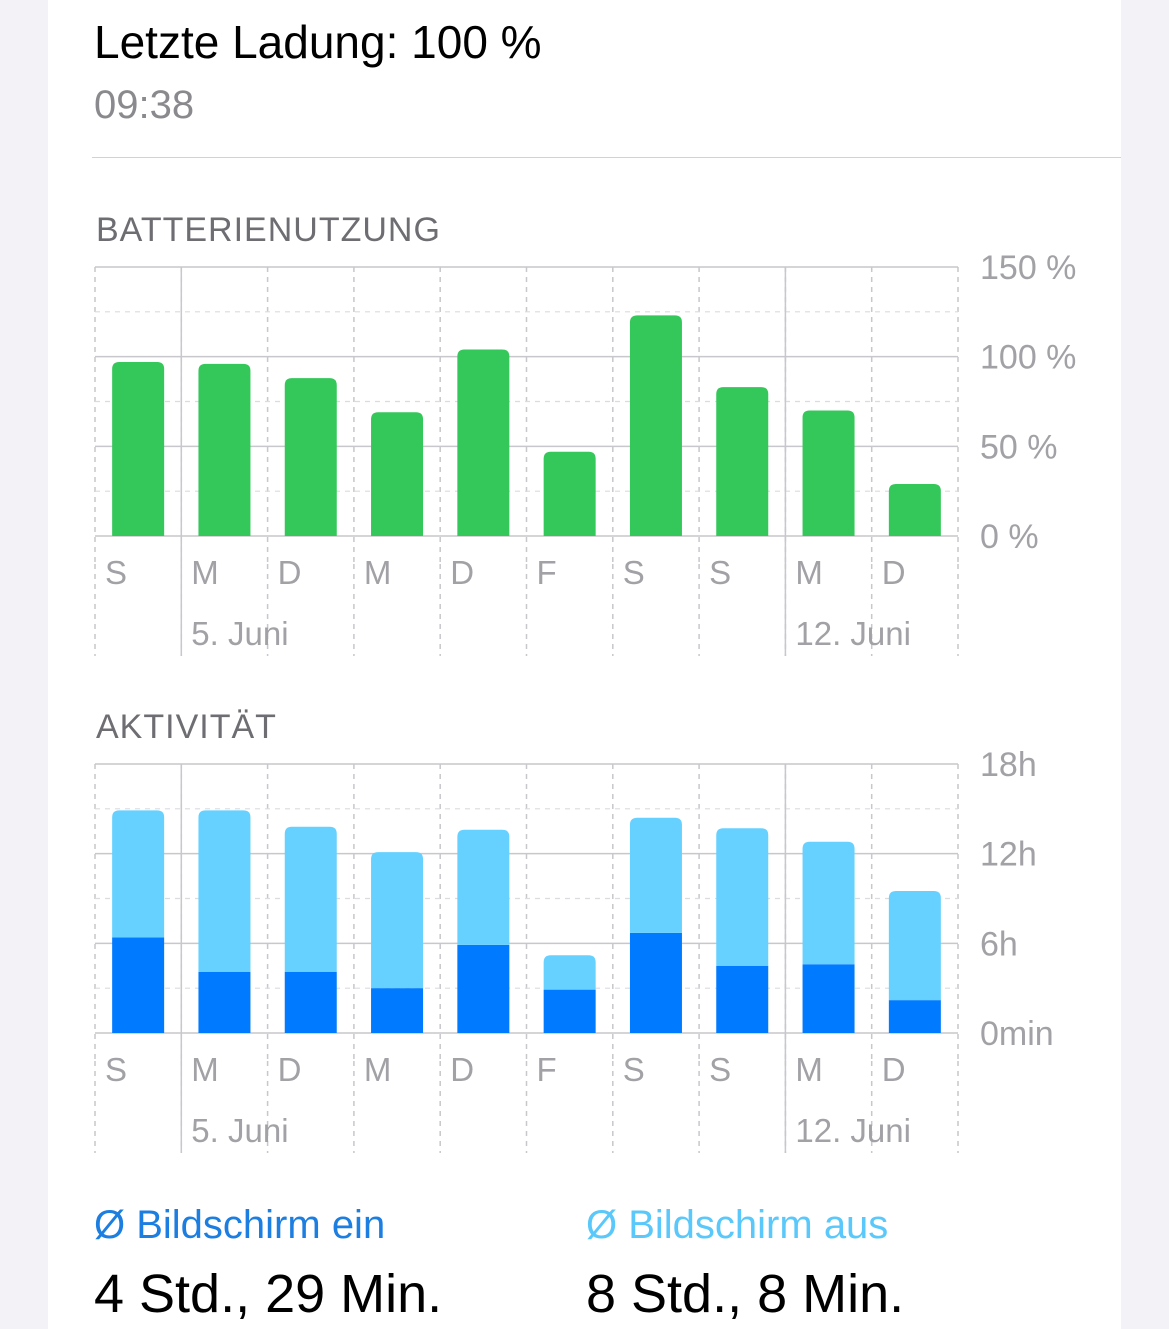 The width and height of the screenshot is (1169, 1329). Describe the element at coordinates (737, 1225) in the screenshot. I see `screen-off-legend: Ø Bildschirm aus` at that location.